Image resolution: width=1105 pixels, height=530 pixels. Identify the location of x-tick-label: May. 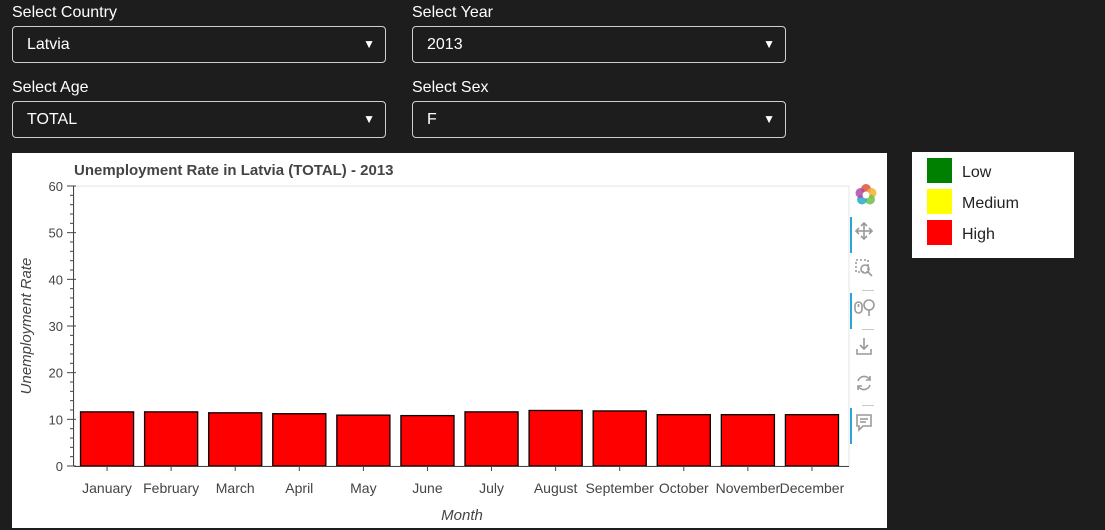
(363, 488).